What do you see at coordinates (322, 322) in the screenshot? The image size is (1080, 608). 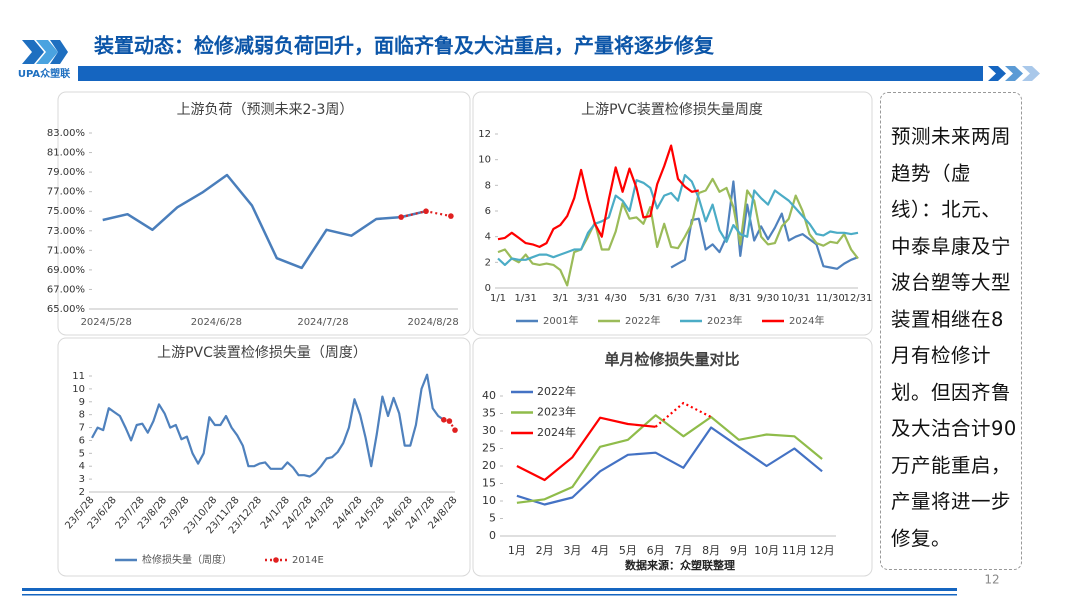 I see `x-tick-label: 2024/7/28` at bounding box center [322, 322].